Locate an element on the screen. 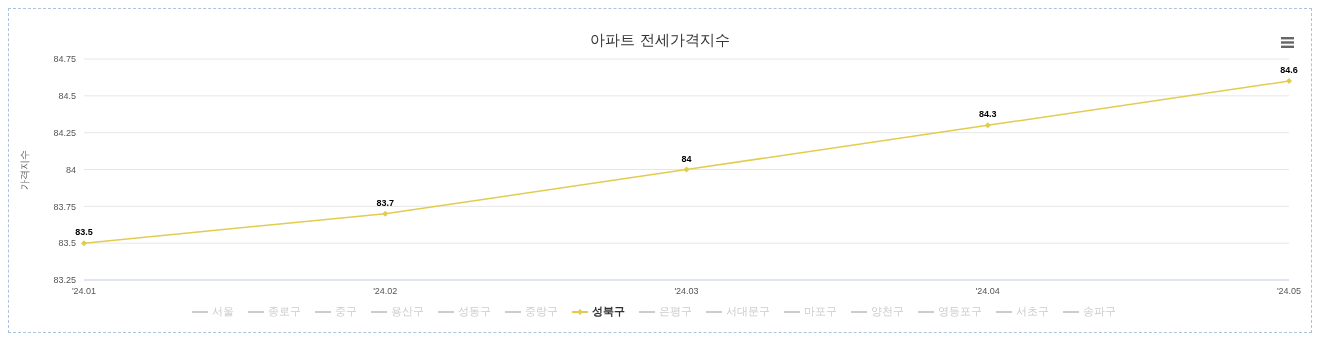 The height and width of the screenshot is (341, 1320). data-label: 84.3 is located at coordinates (987, 114).